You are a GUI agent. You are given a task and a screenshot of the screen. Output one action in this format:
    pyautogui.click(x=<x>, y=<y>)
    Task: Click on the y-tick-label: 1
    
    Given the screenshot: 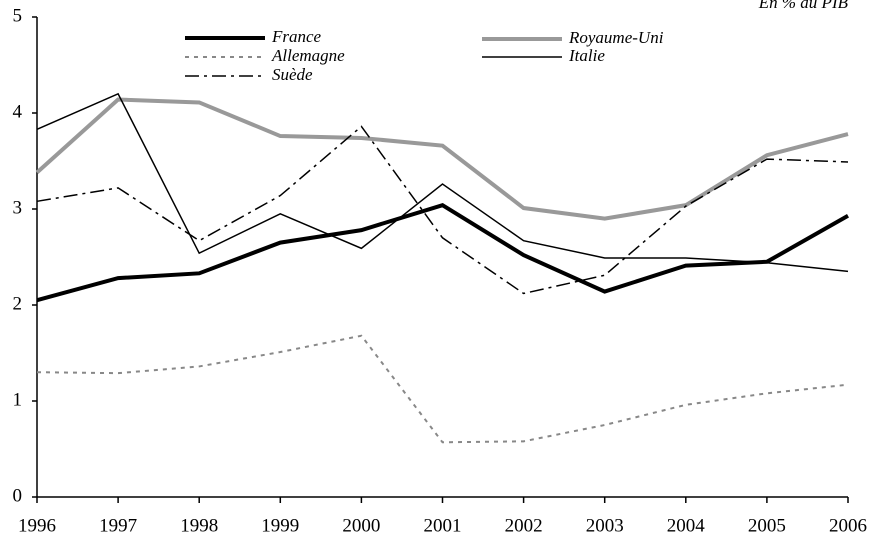 What is the action you would take?
    pyautogui.click(x=18, y=399)
    